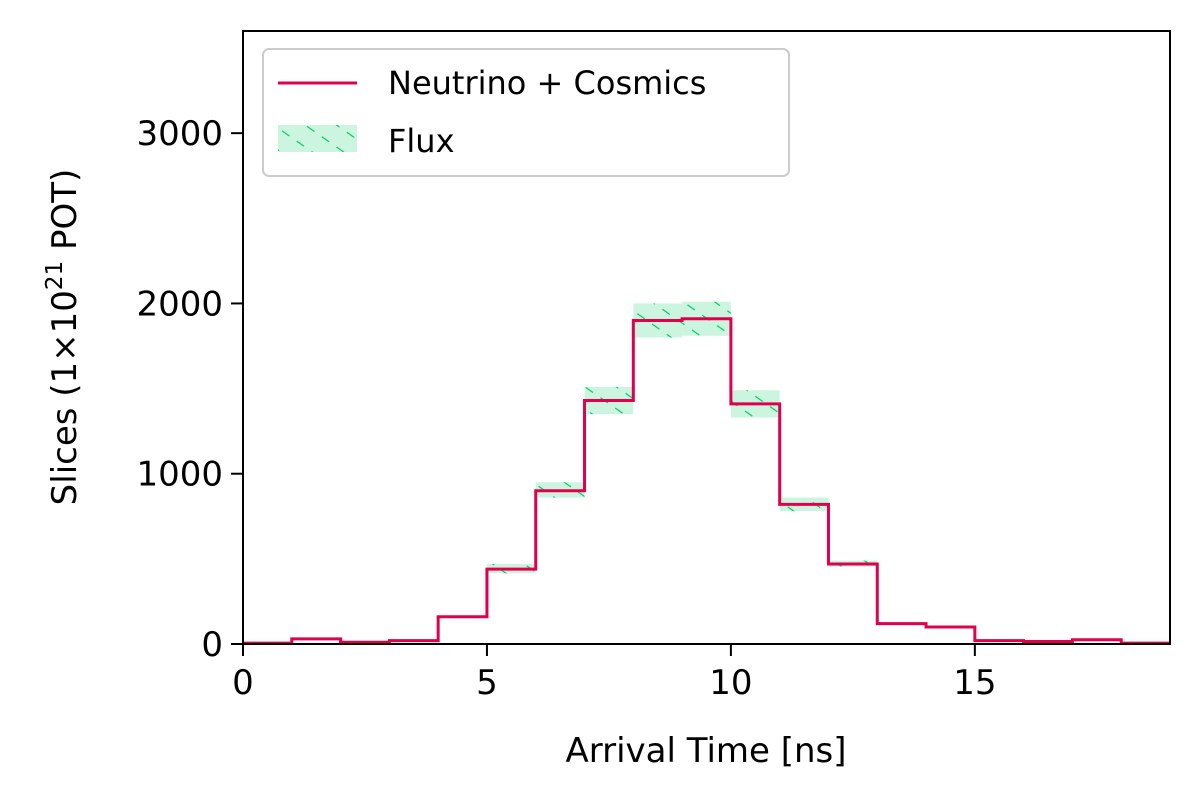  I want to click on flux-band, so click(682, 437).